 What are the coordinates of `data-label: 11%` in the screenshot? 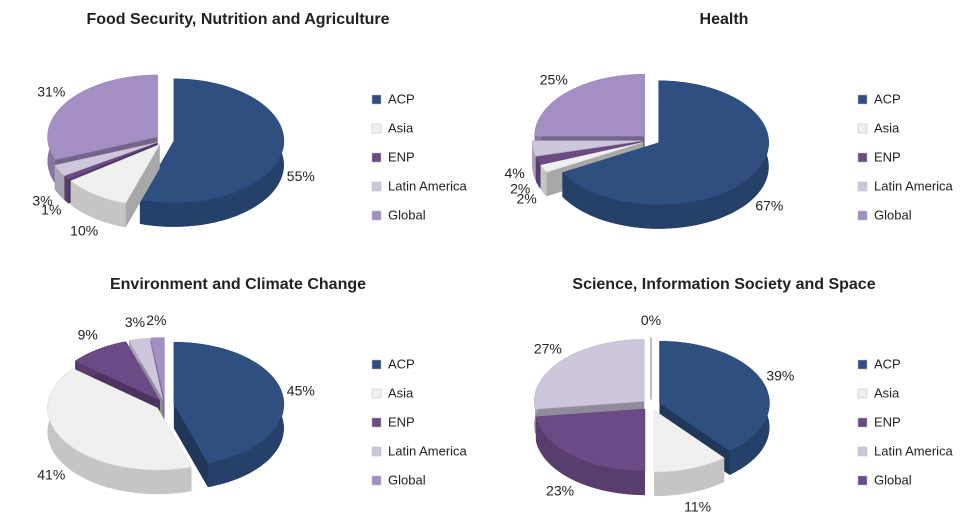 It's located at (697, 506).